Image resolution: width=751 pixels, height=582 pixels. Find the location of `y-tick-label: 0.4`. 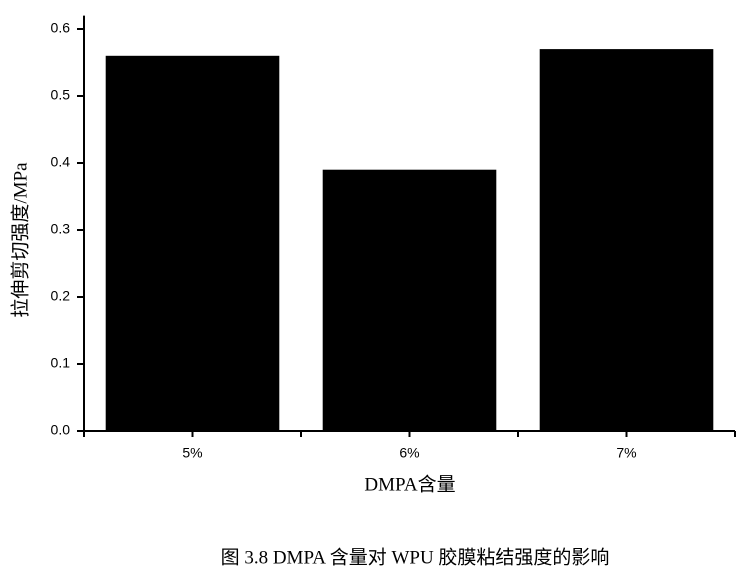

y-tick-label: 0.4 is located at coordinates (61, 162).